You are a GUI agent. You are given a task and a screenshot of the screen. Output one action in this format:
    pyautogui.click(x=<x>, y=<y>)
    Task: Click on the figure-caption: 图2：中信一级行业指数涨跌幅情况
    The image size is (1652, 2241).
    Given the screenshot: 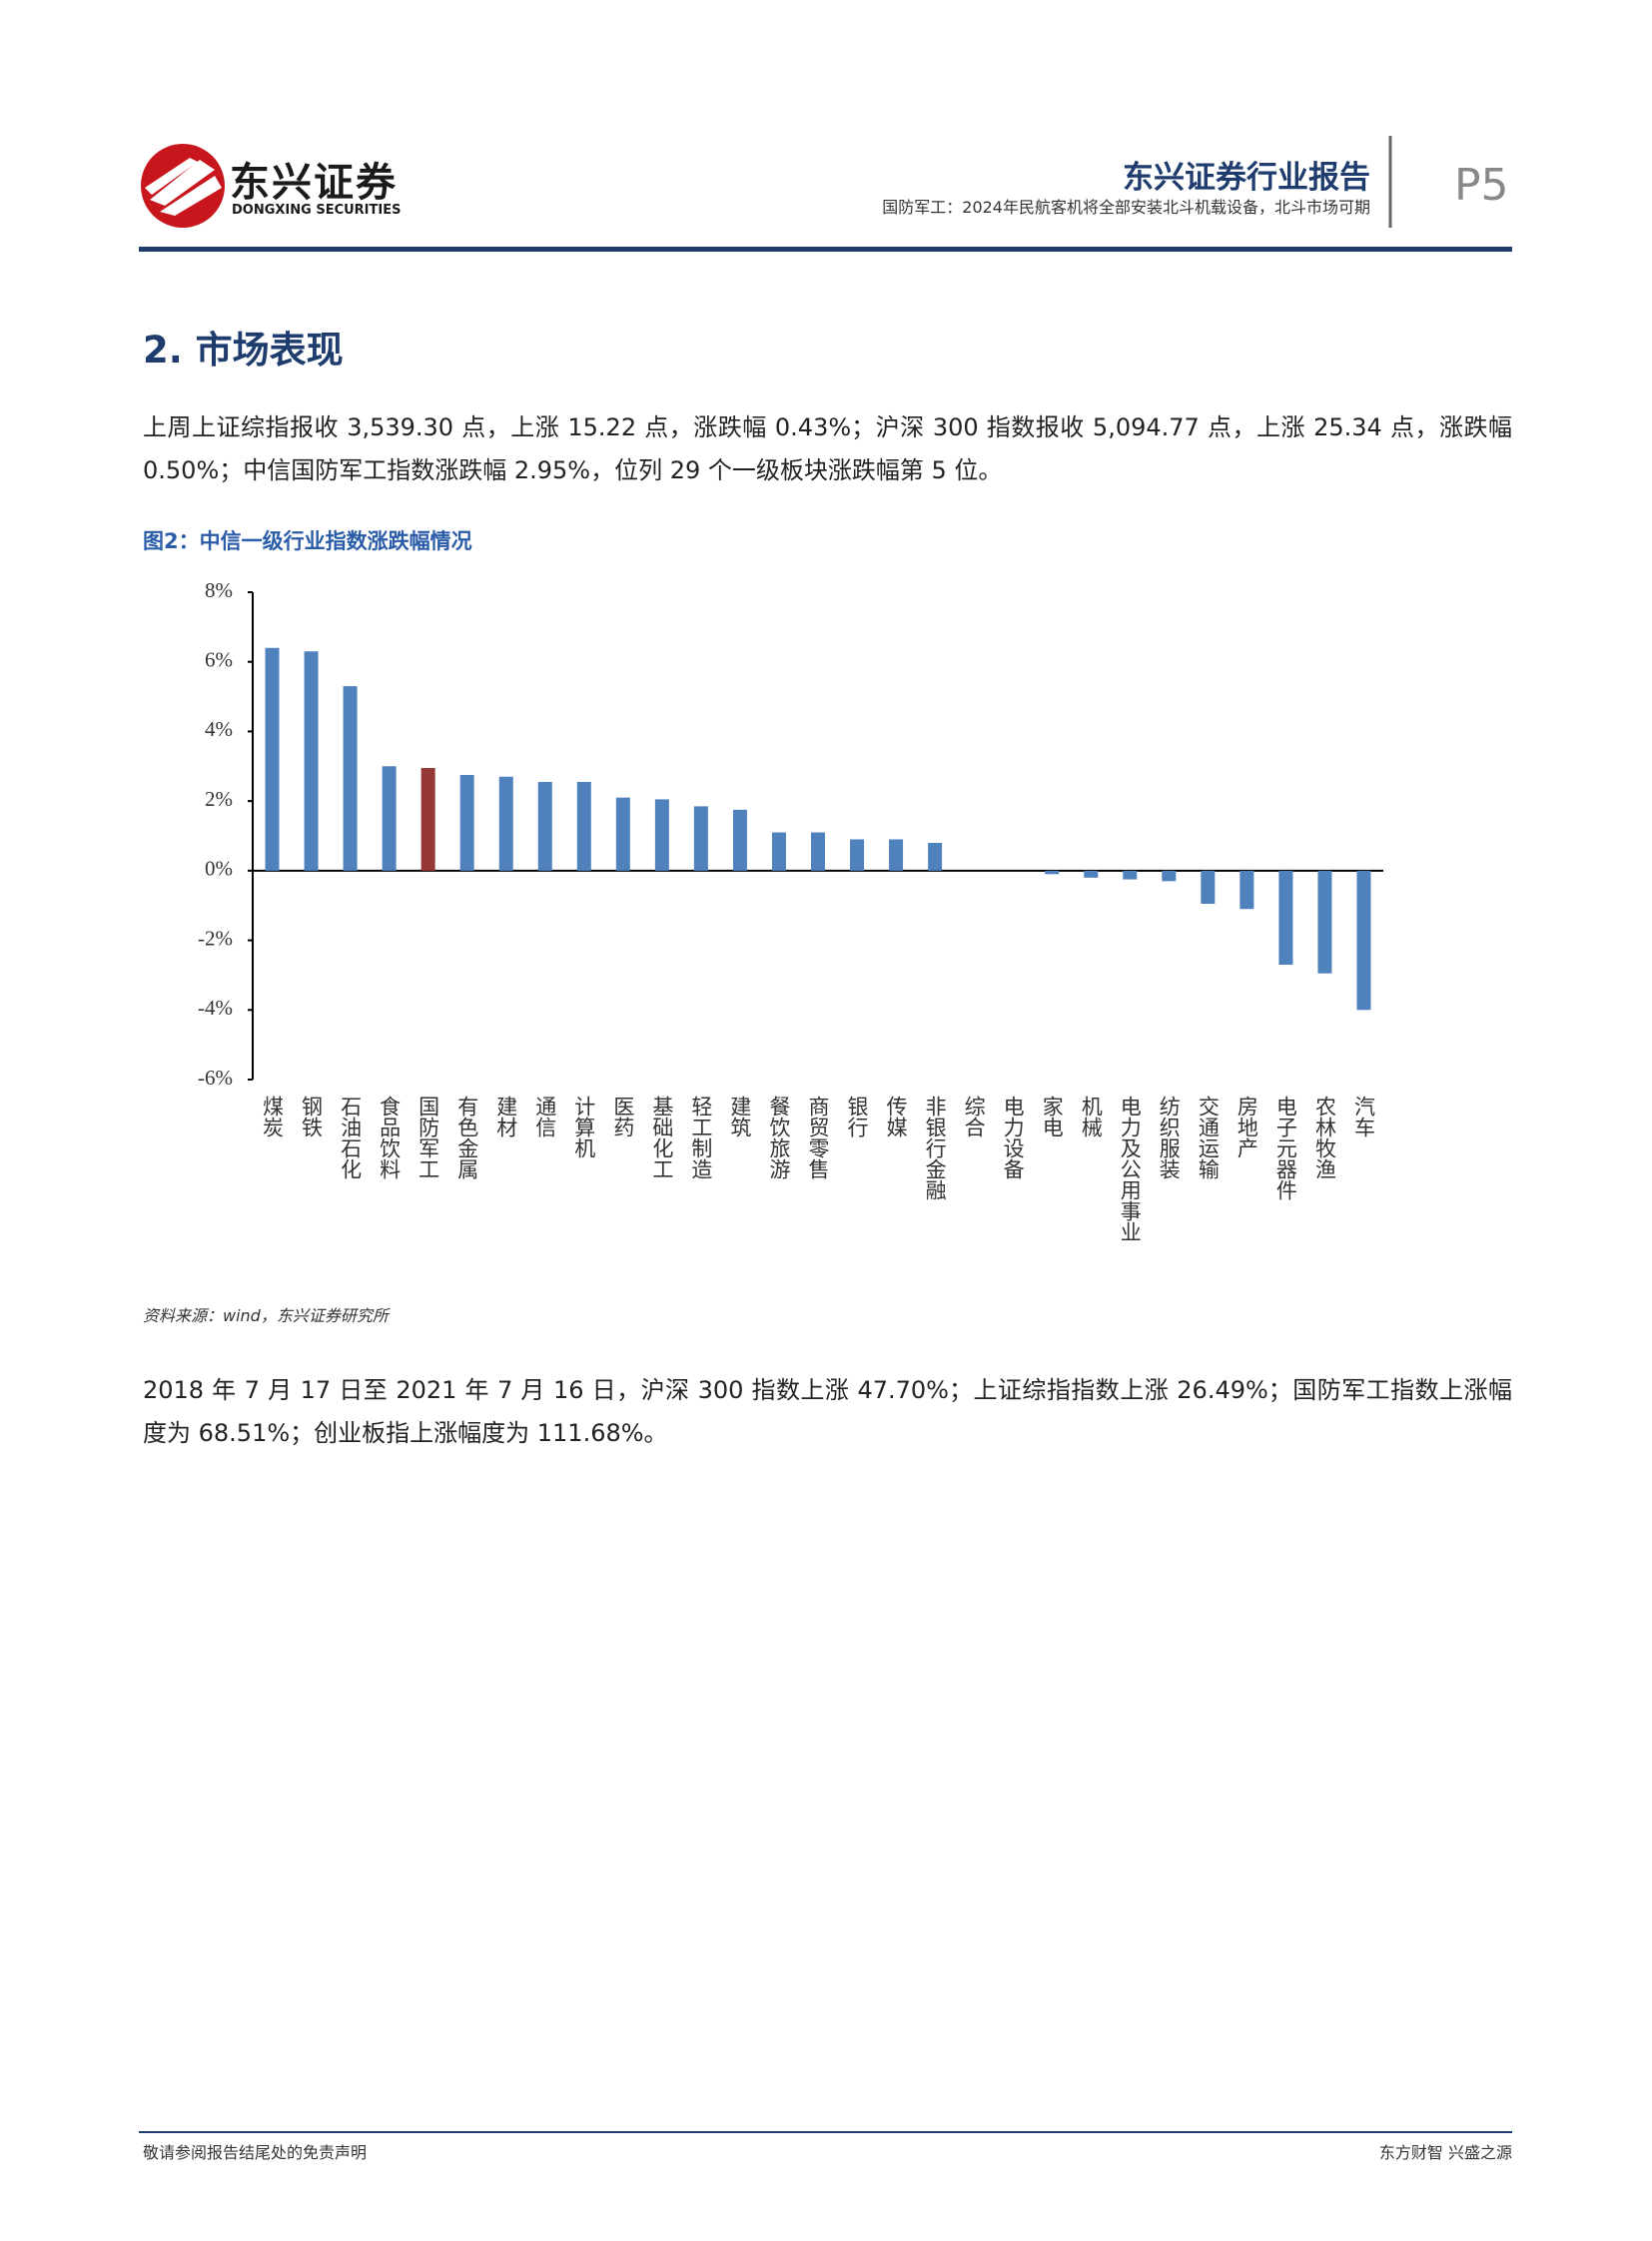 What is the action you would take?
    pyautogui.click(x=307, y=541)
    